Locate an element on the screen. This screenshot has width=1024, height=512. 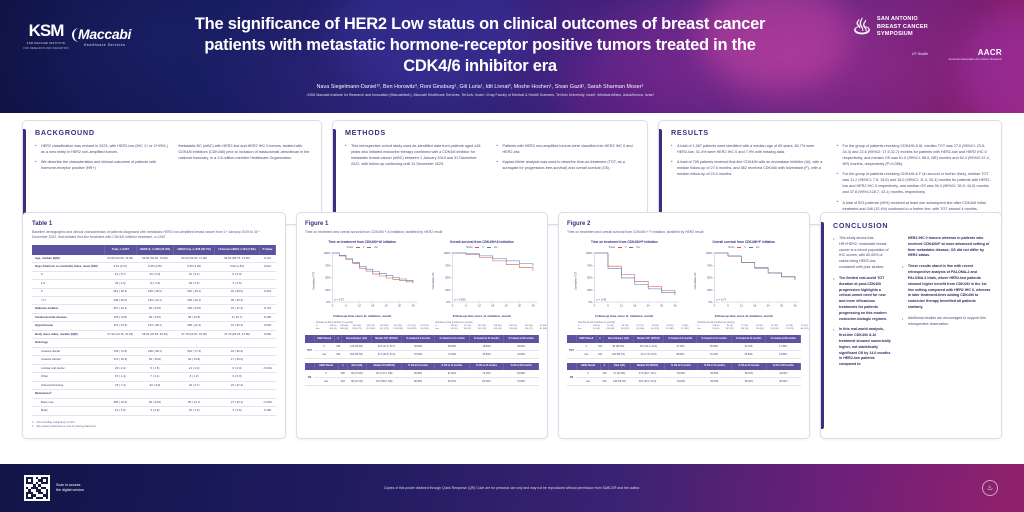
stat-cell: 192 (85.7%) is located at coordinates (618, 354).